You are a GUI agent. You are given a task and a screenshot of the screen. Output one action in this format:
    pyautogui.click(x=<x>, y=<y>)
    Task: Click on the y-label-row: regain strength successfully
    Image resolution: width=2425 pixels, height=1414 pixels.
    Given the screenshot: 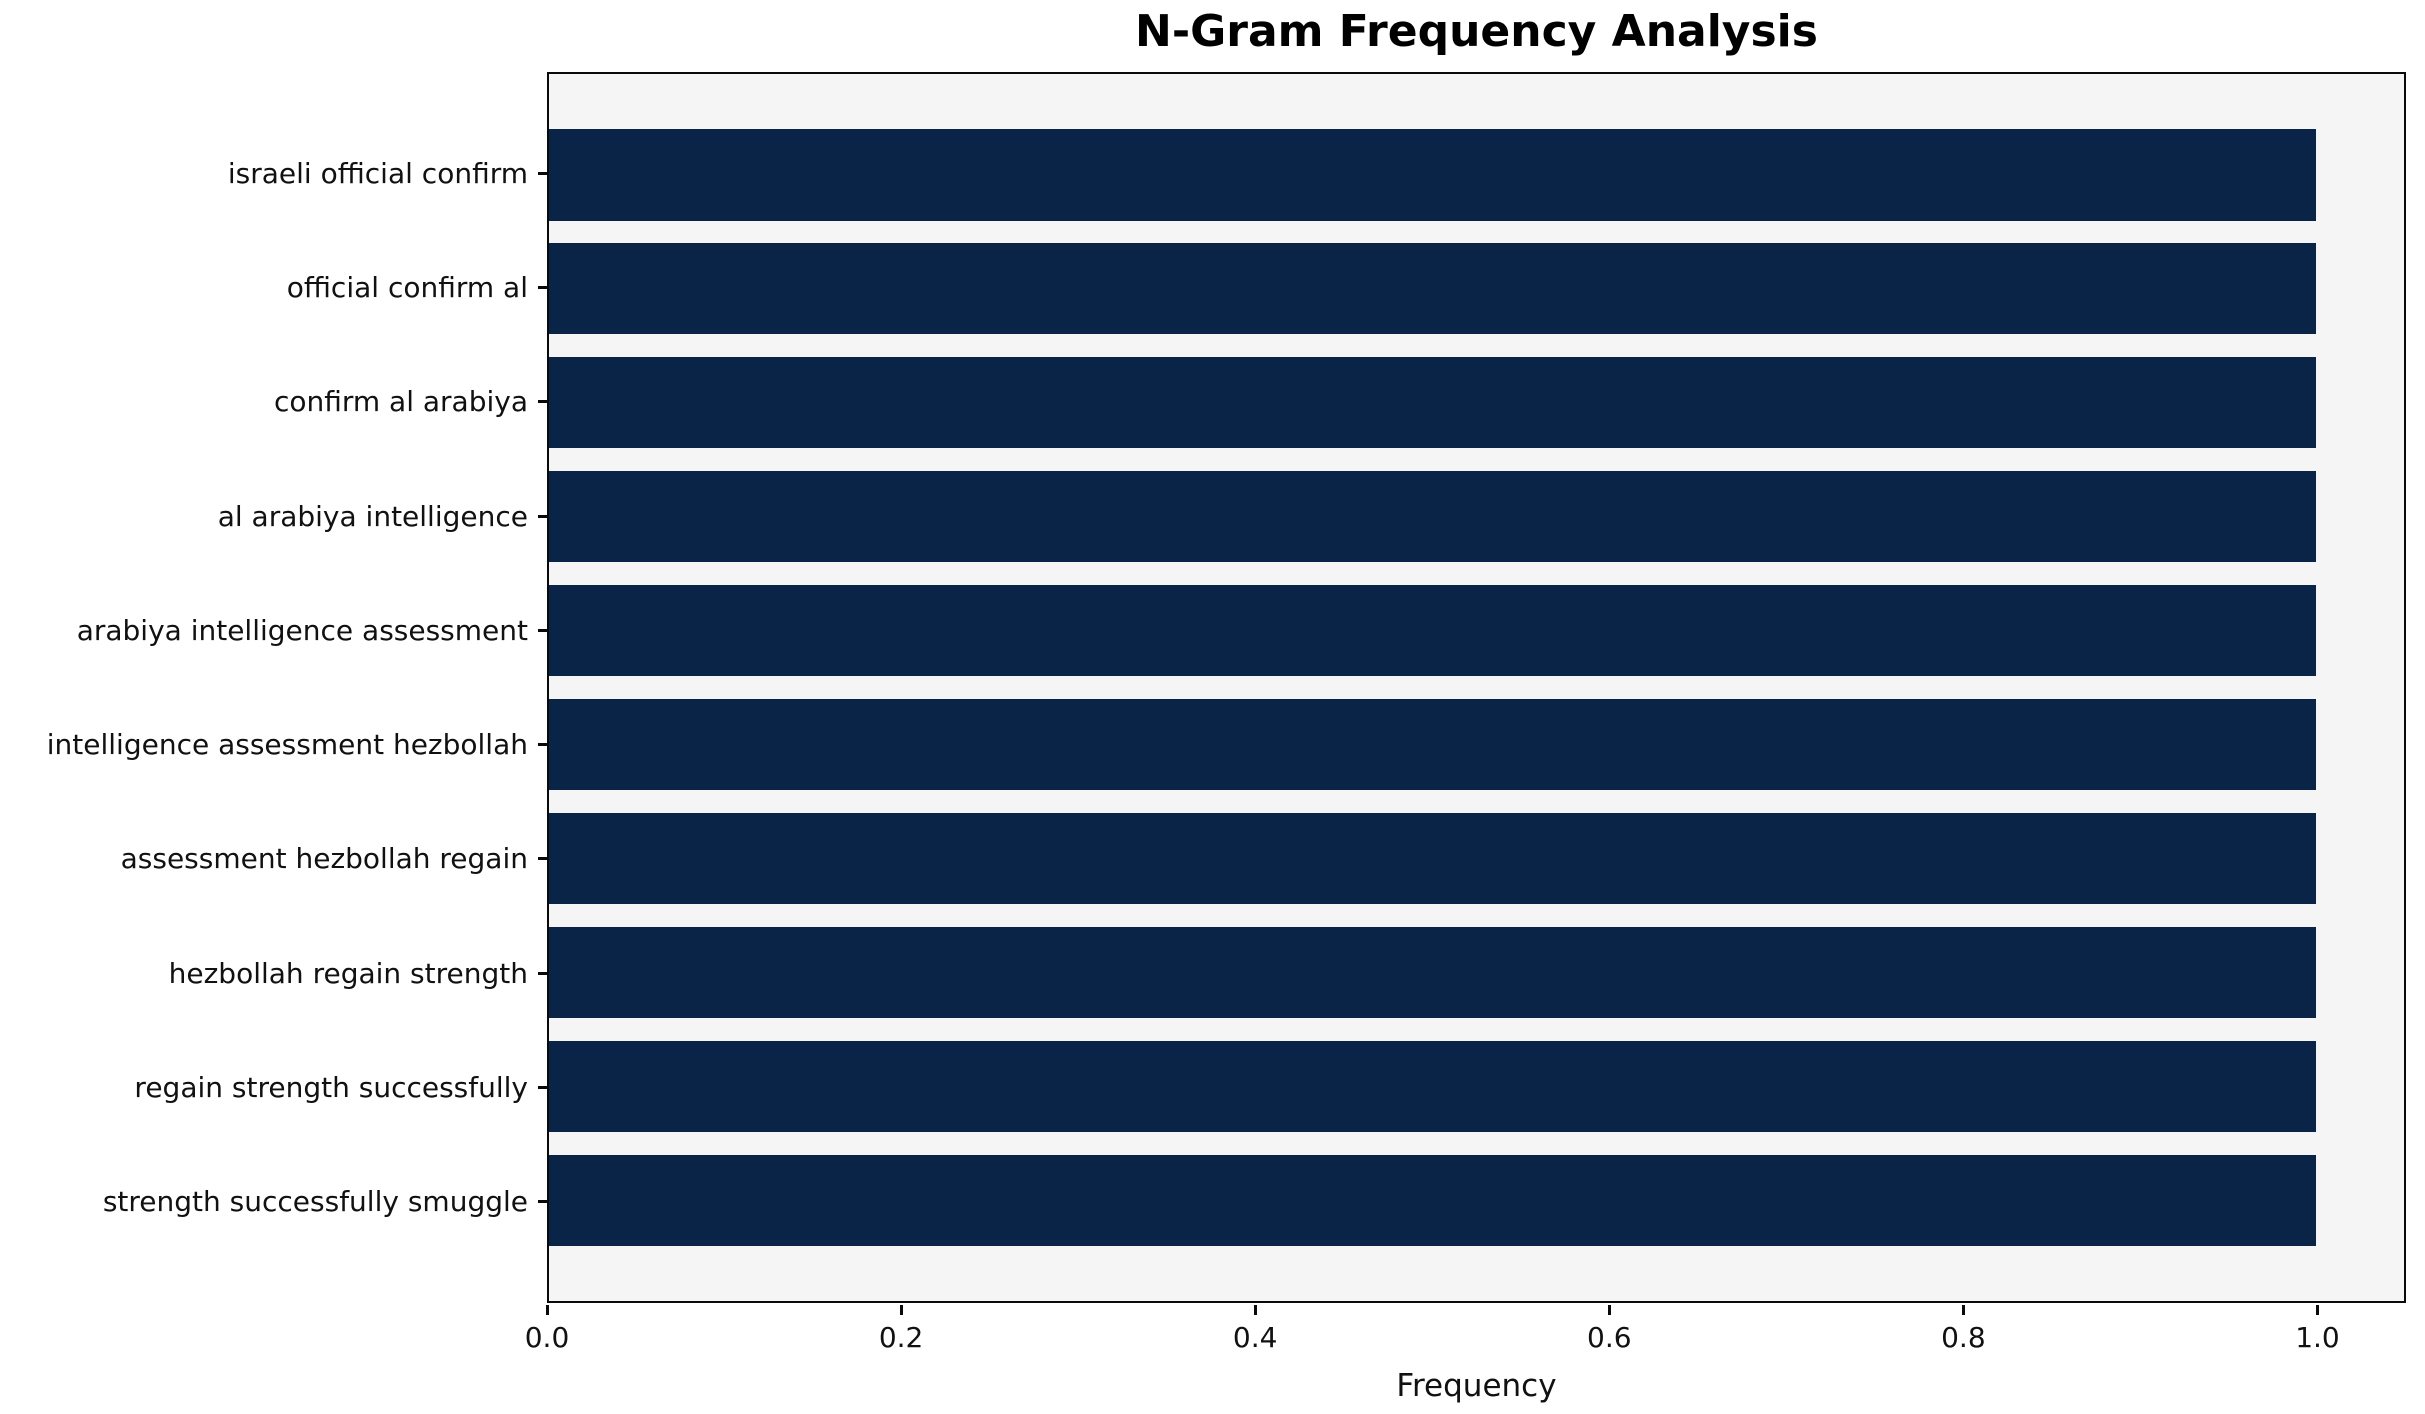 What is the action you would take?
    pyautogui.click(x=273, y=1087)
    